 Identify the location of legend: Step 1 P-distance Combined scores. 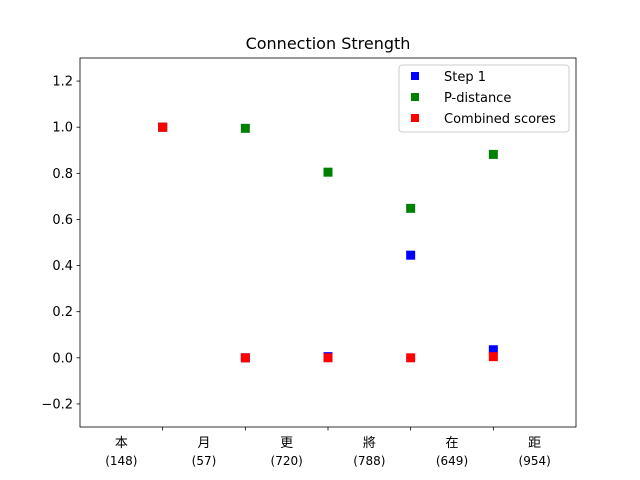
(484, 98).